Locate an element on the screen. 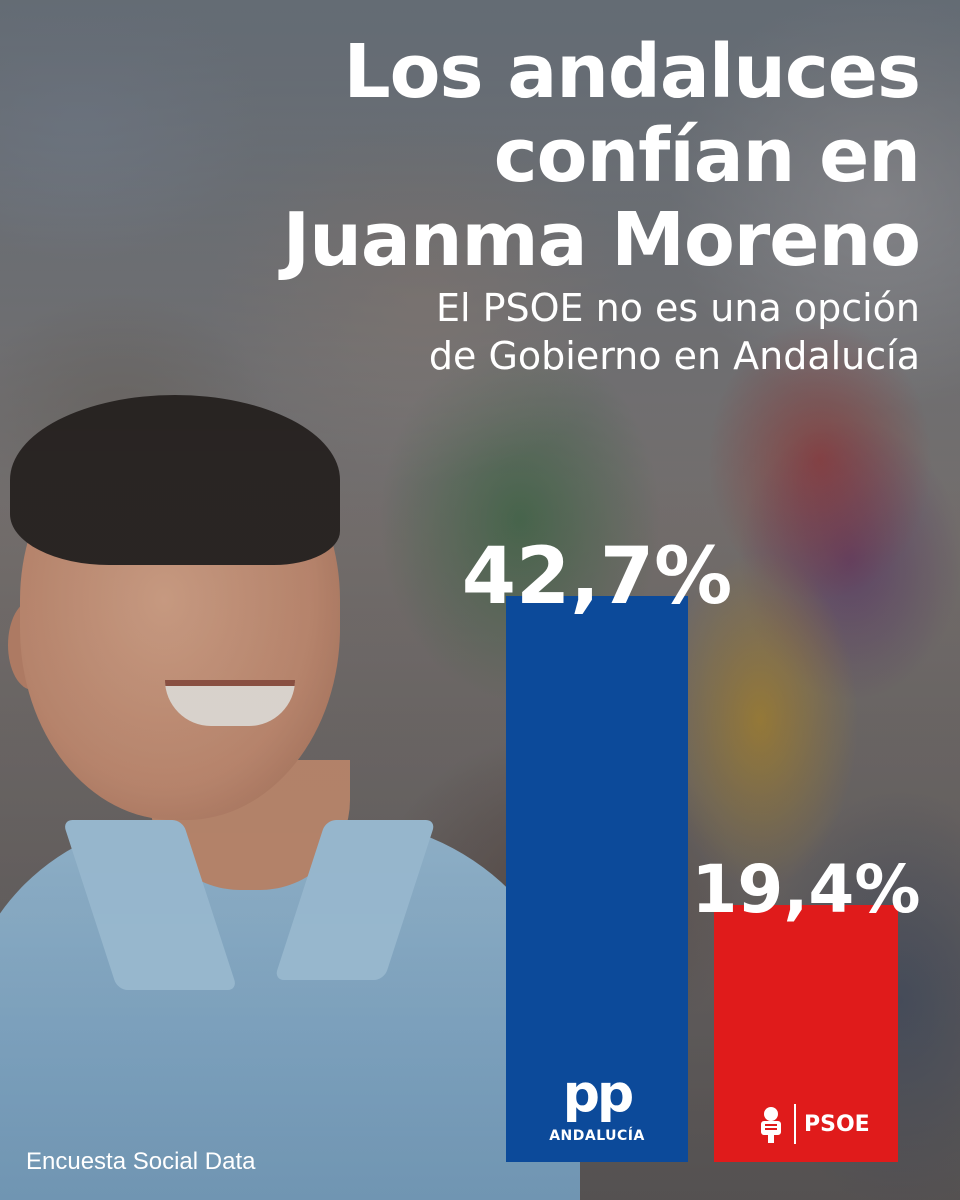  pp-logo-mark: pp is located at coordinates (598, 1094).